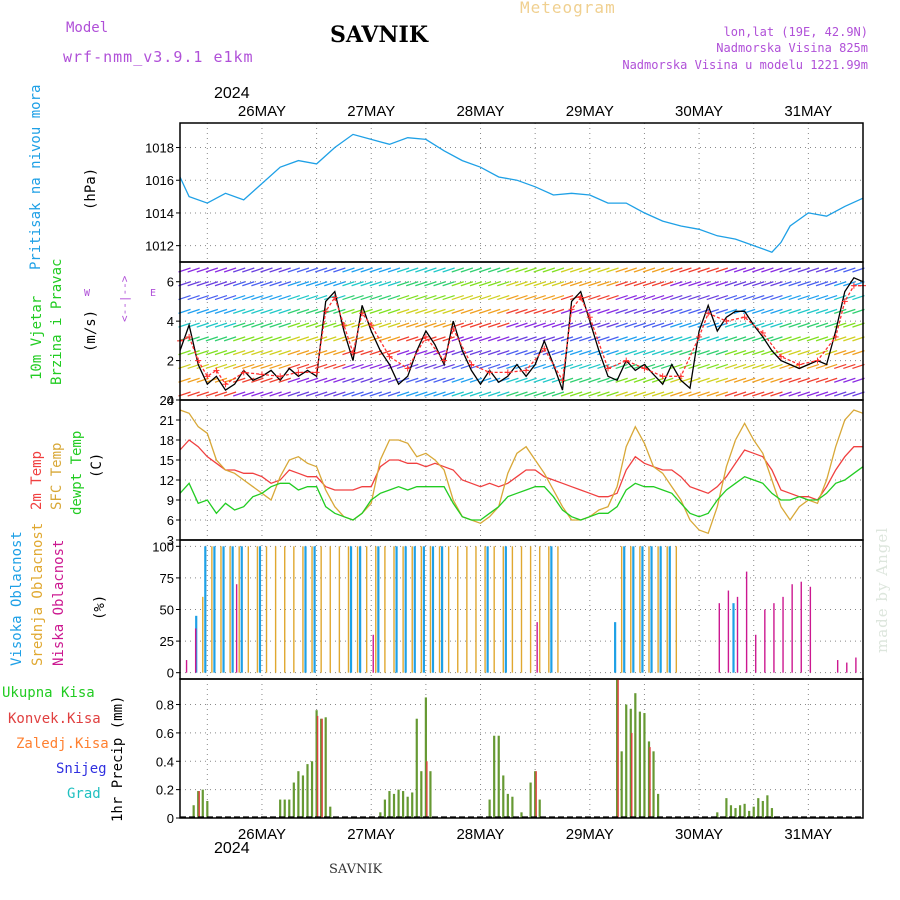  What do you see at coordinates (57, 321) in the screenshot?
I see `wind-sublabel: Brzina i Pravac` at bounding box center [57, 321].